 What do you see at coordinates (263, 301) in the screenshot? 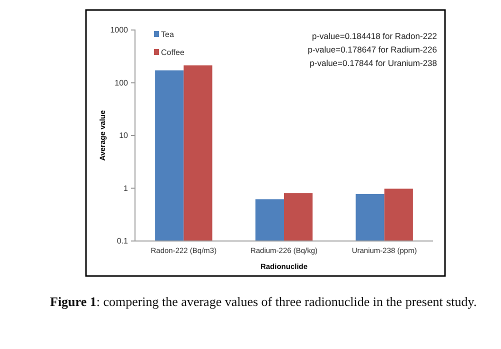
I see `caption: Figure 1: compering the average values of three radionuclide in the present study.` at bounding box center [263, 301].